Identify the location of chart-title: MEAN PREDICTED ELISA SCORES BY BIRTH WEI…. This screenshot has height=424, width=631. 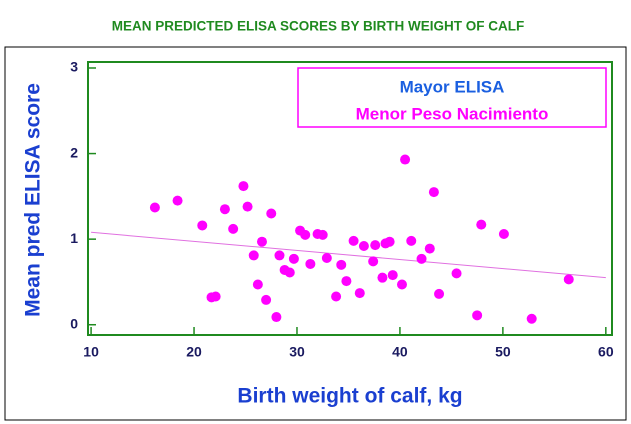
(318, 26).